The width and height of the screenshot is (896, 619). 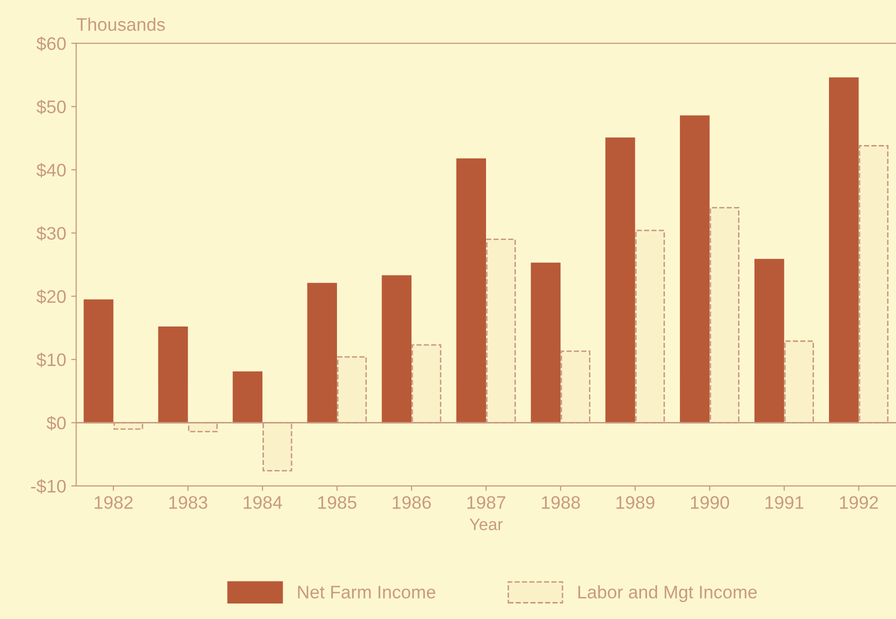 I want to click on y-tick-label: $40, so click(x=51, y=170).